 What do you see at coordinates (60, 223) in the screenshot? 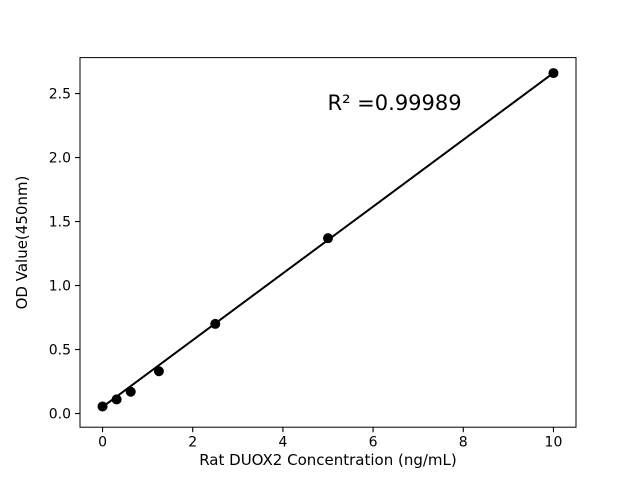
I see `y-tick-label: 1.5` at bounding box center [60, 223].